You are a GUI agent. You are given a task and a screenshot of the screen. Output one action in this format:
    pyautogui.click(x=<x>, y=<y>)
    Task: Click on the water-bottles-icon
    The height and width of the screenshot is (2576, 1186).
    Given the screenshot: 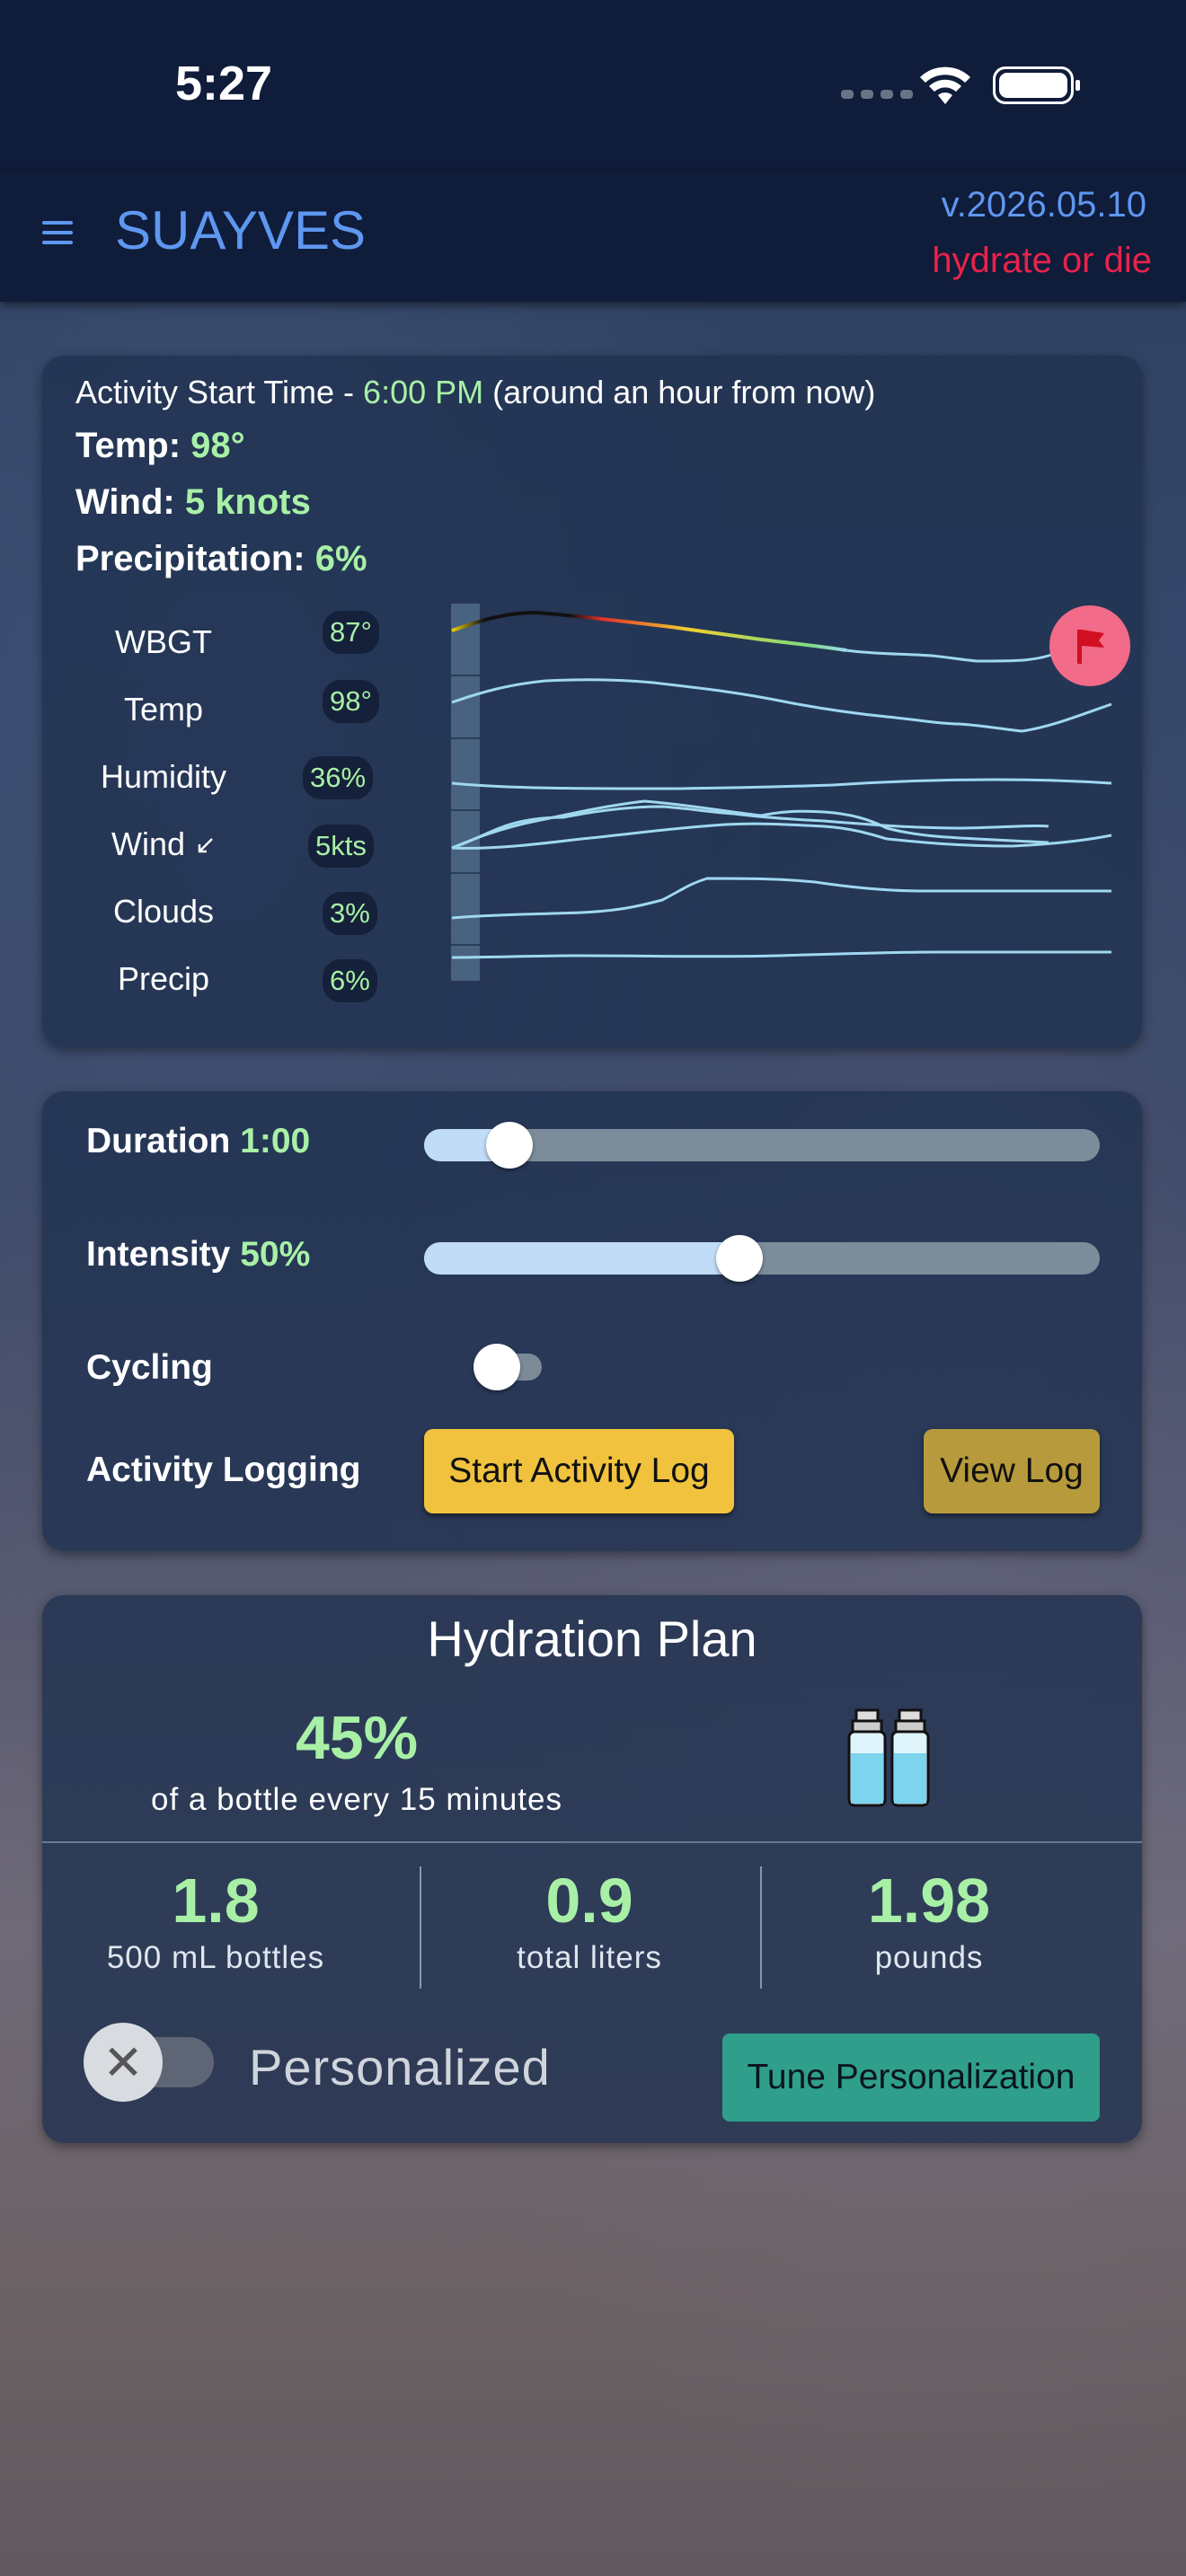 What is the action you would take?
    pyautogui.click(x=888, y=1757)
    